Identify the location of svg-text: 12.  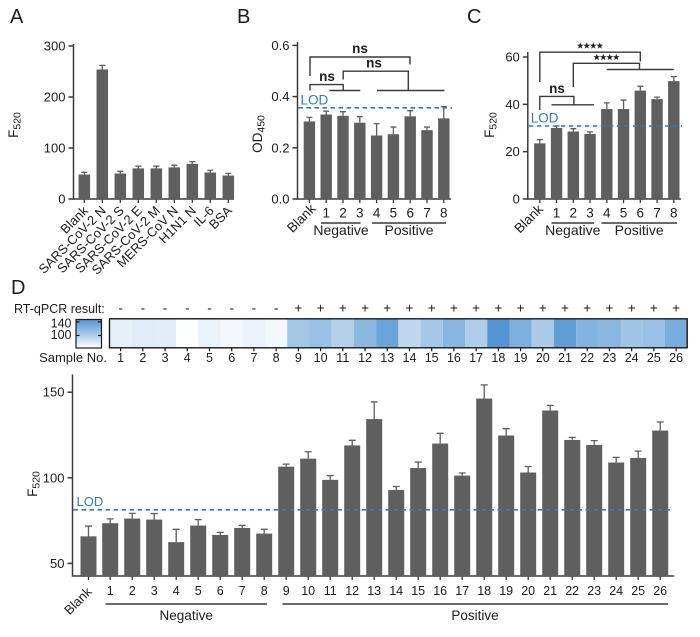
(365, 358).